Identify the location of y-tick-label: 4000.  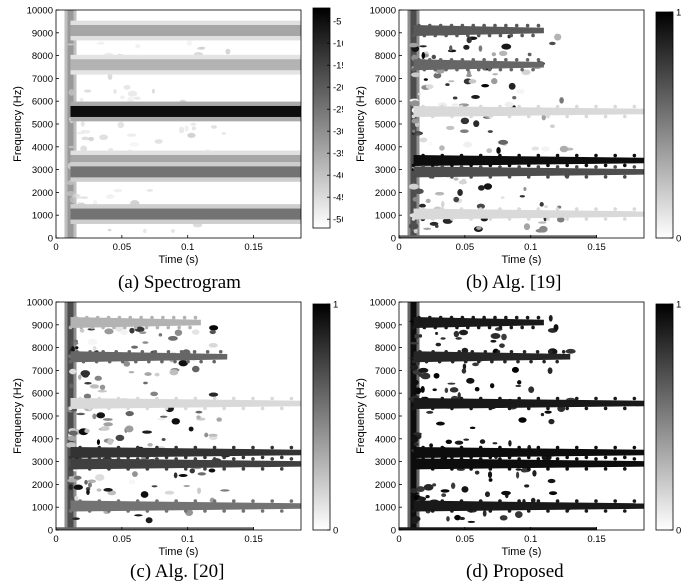
(42, 439).